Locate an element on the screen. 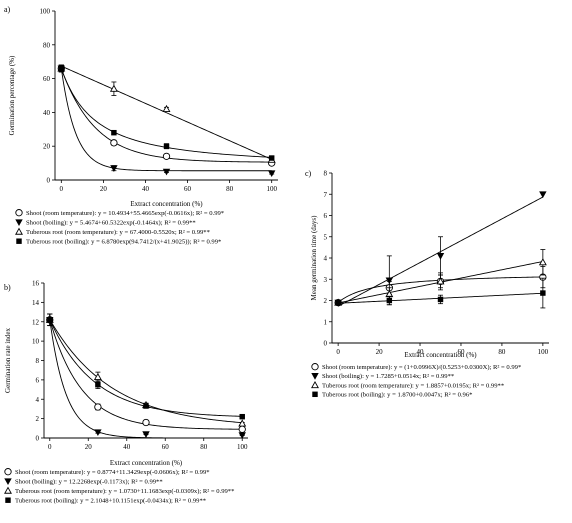 The height and width of the screenshot is (523, 572). panel-label: c) is located at coordinates (308, 173).